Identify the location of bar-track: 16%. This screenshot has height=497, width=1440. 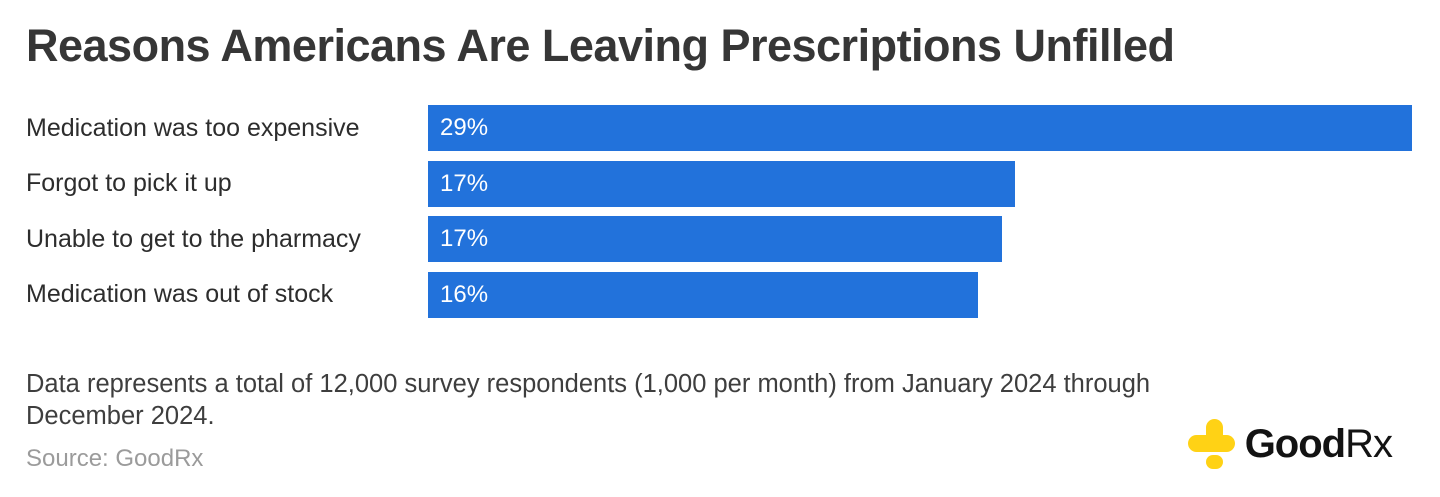
(920, 294).